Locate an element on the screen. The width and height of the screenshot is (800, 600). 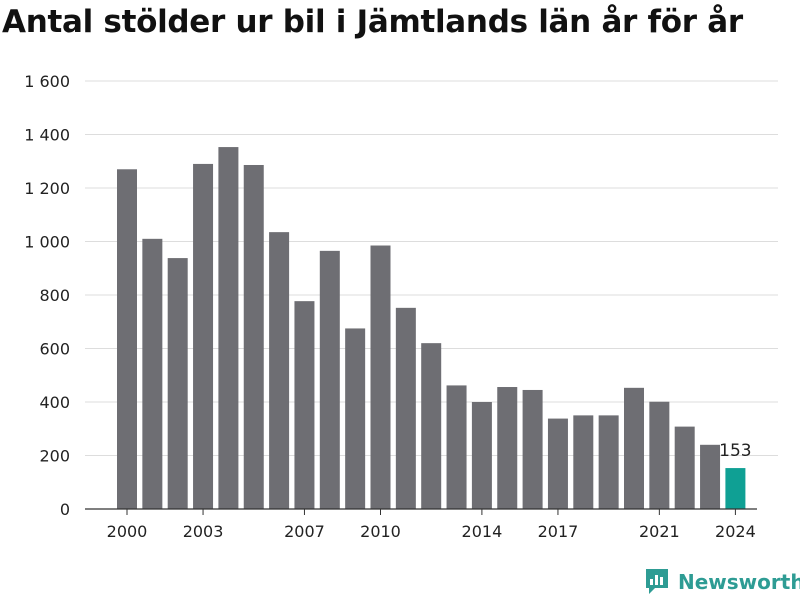
y-tick-label: 200 is located at coordinates (54, 456).